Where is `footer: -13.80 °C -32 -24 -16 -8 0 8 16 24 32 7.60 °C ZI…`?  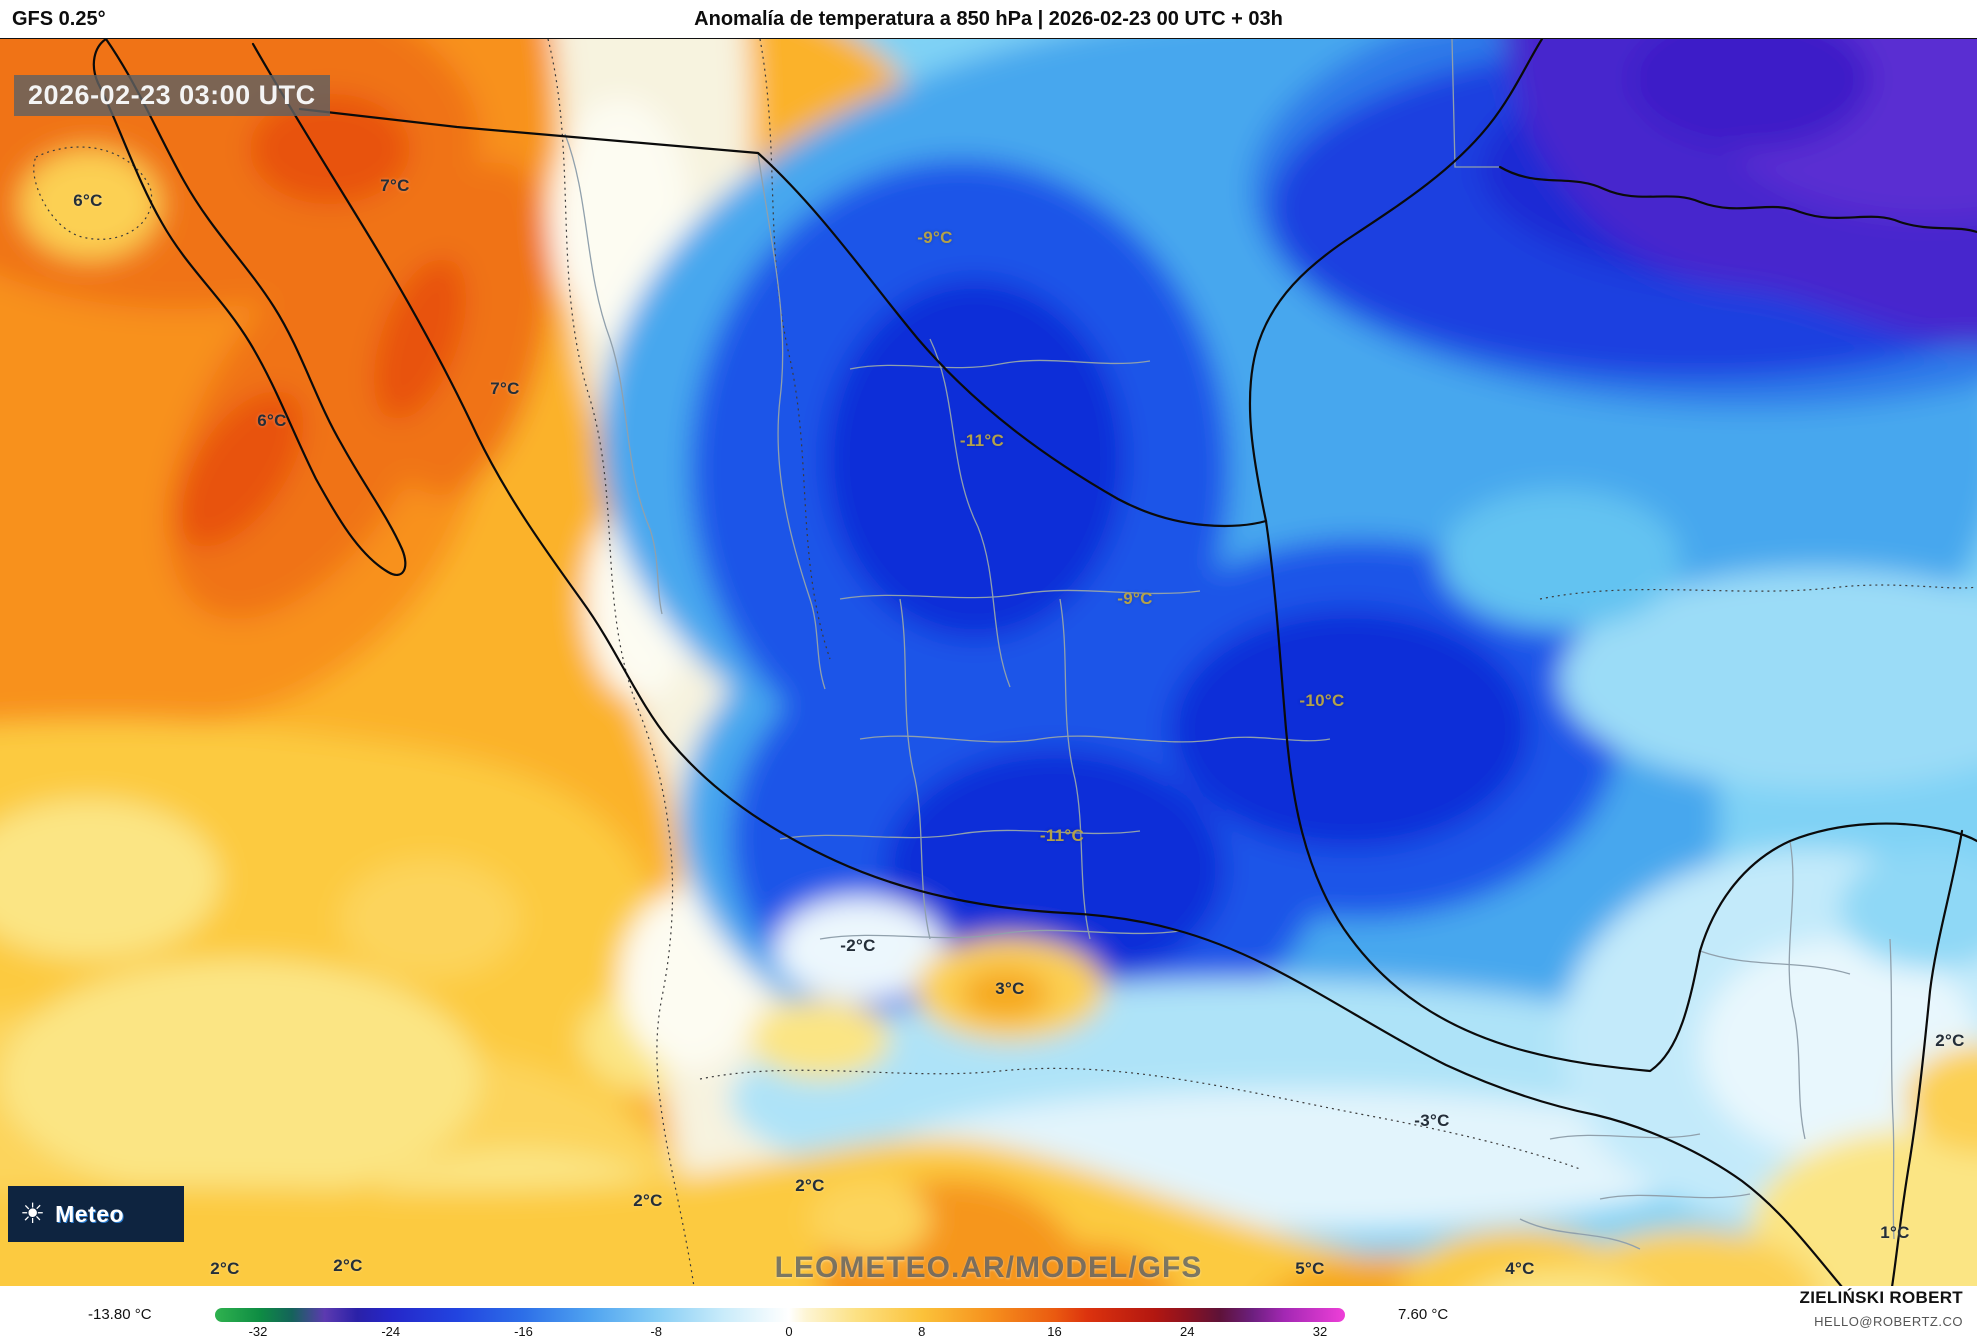 footer: -13.80 °C -32 -24 -16 -8 0 8 16 24 32 7.60 °C ZI… is located at coordinates (988, 1312).